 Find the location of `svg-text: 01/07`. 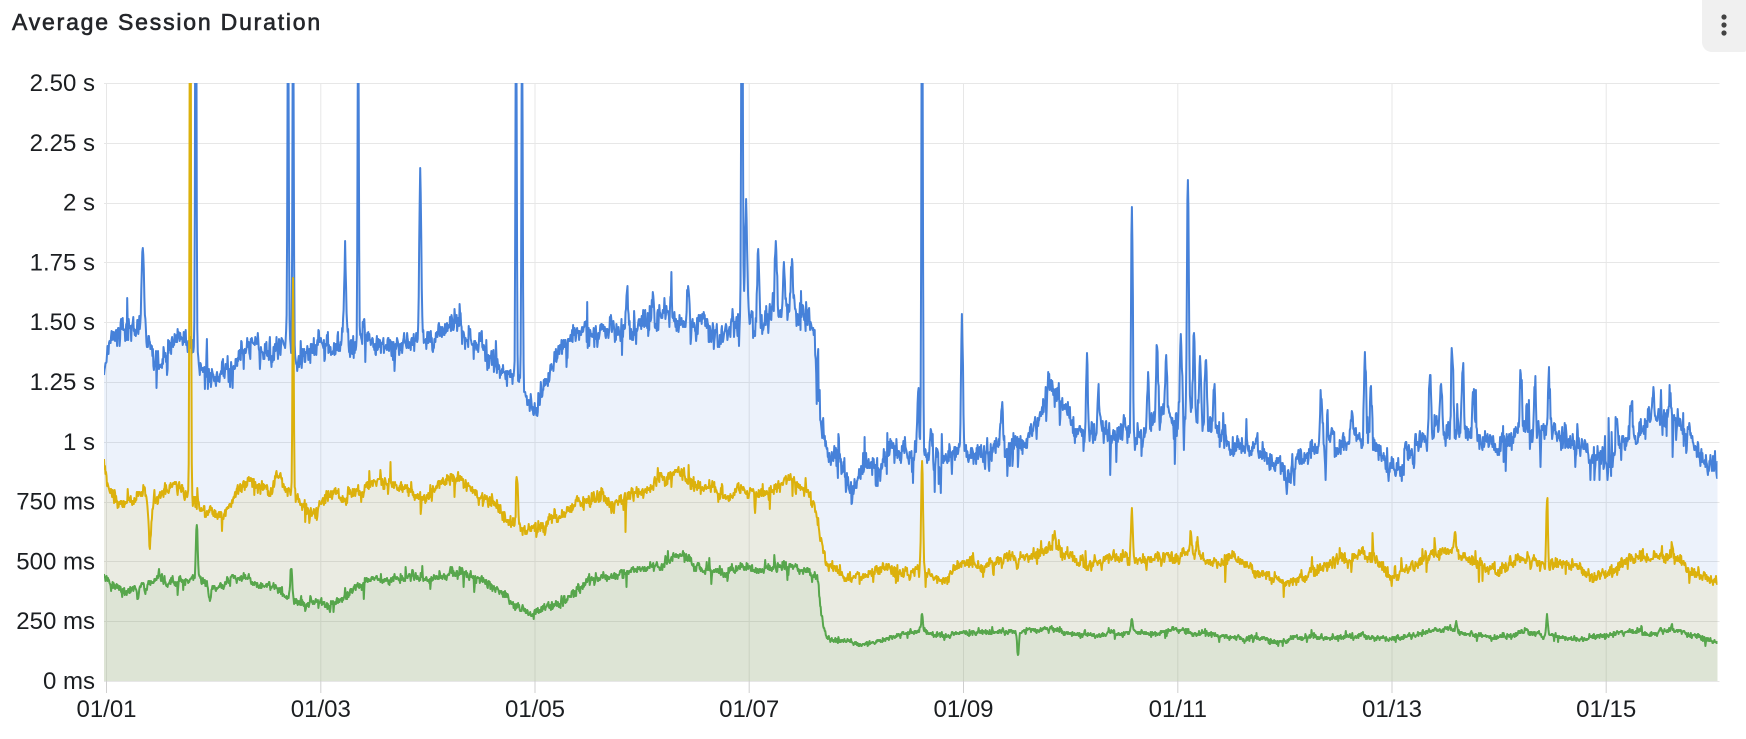

svg-text: 01/07 is located at coordinates (749, 709).